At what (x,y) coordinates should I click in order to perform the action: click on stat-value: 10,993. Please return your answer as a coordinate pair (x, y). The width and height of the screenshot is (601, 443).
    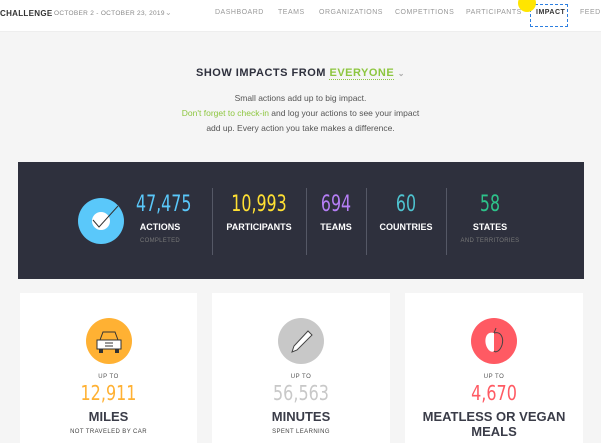
    Looking at the image, I should click on (259, 204).